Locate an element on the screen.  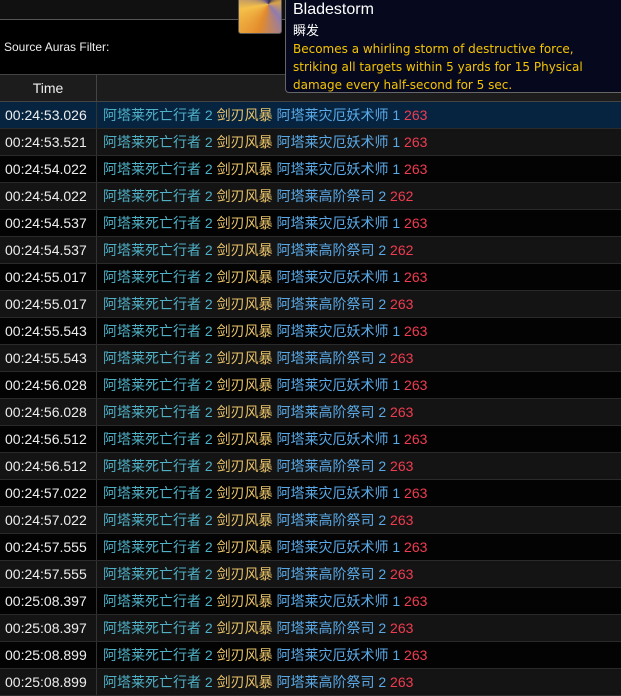
time-cell: 00:24:57.022 is located at coordinates (48, 520).